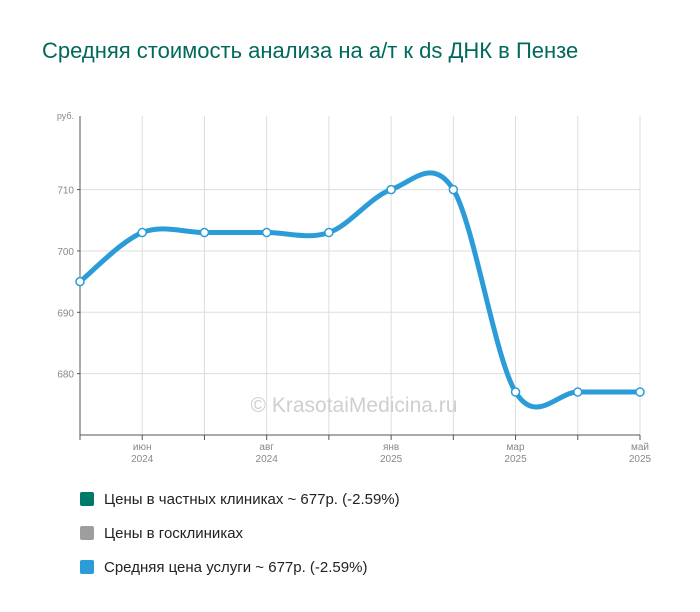 This screenshot has height=612, width=700. Describe the element at coordinates (391, 447) in the screenshot. I see `x-tick-label-month: янв` at that location.